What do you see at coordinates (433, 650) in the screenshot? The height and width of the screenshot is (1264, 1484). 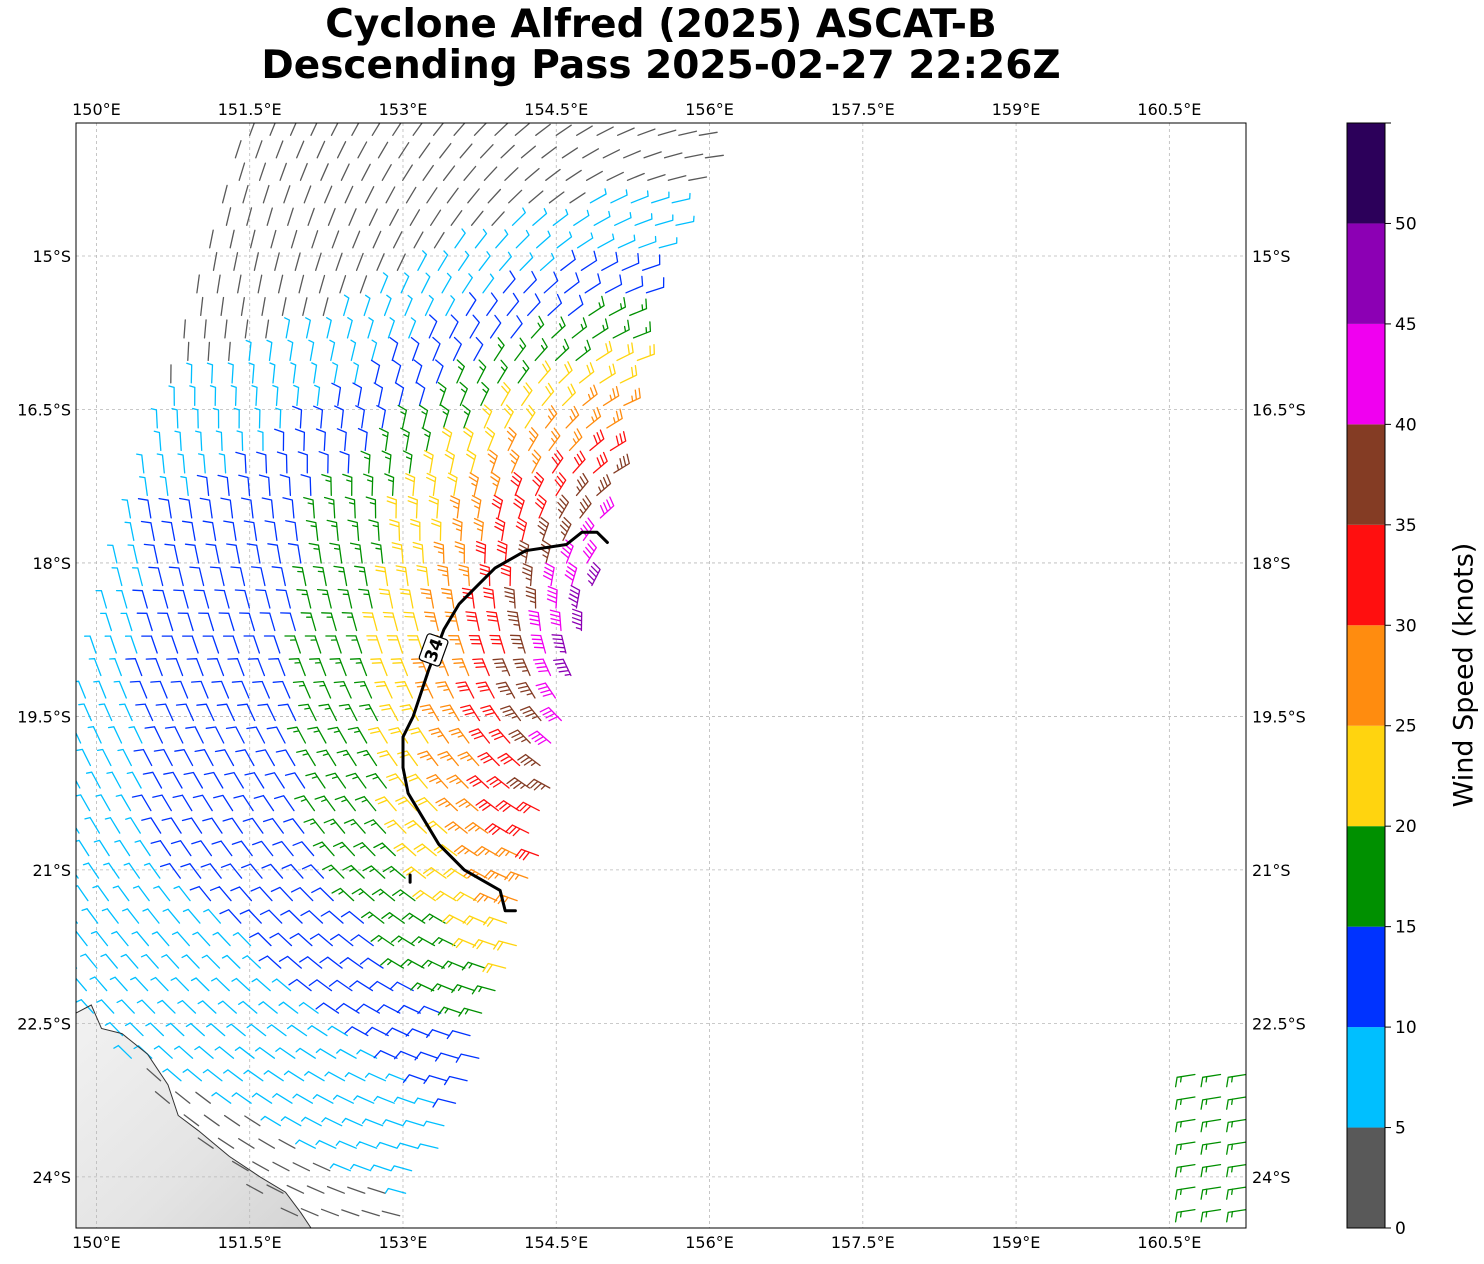 I see `contour-label-box: 34` at bounding box center [433, 650].